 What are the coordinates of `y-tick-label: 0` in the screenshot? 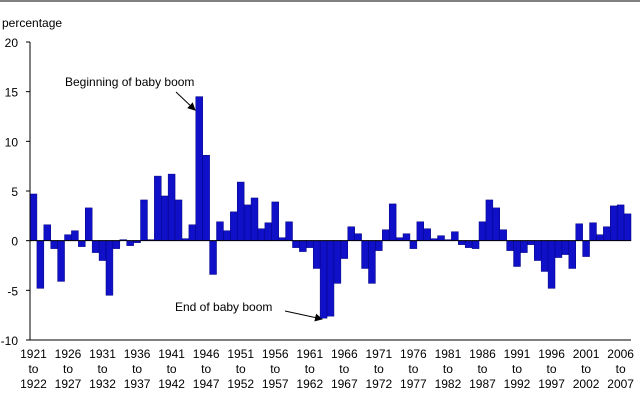 It's located at (14, 242).